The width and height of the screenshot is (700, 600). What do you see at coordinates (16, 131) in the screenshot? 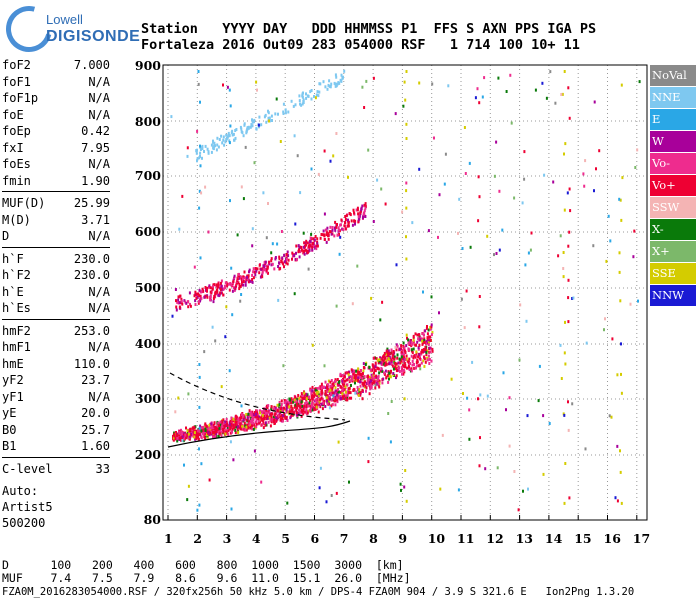
I see `param-label: foEp` at bounding box center [16, 131].